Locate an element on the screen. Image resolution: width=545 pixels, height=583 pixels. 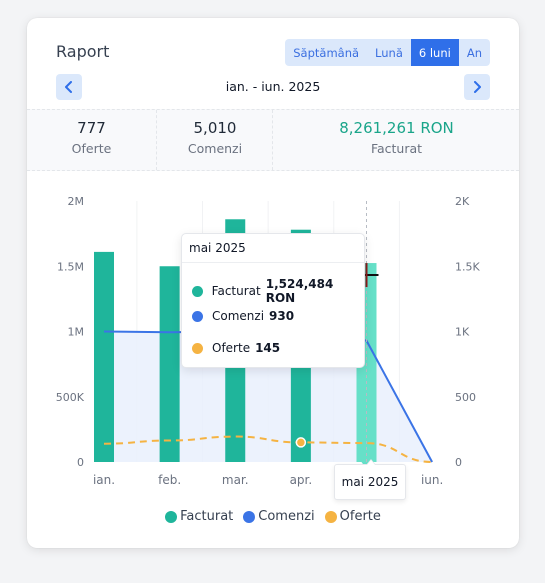
tooltip-dot-orders is located at coordinates (197, 316).